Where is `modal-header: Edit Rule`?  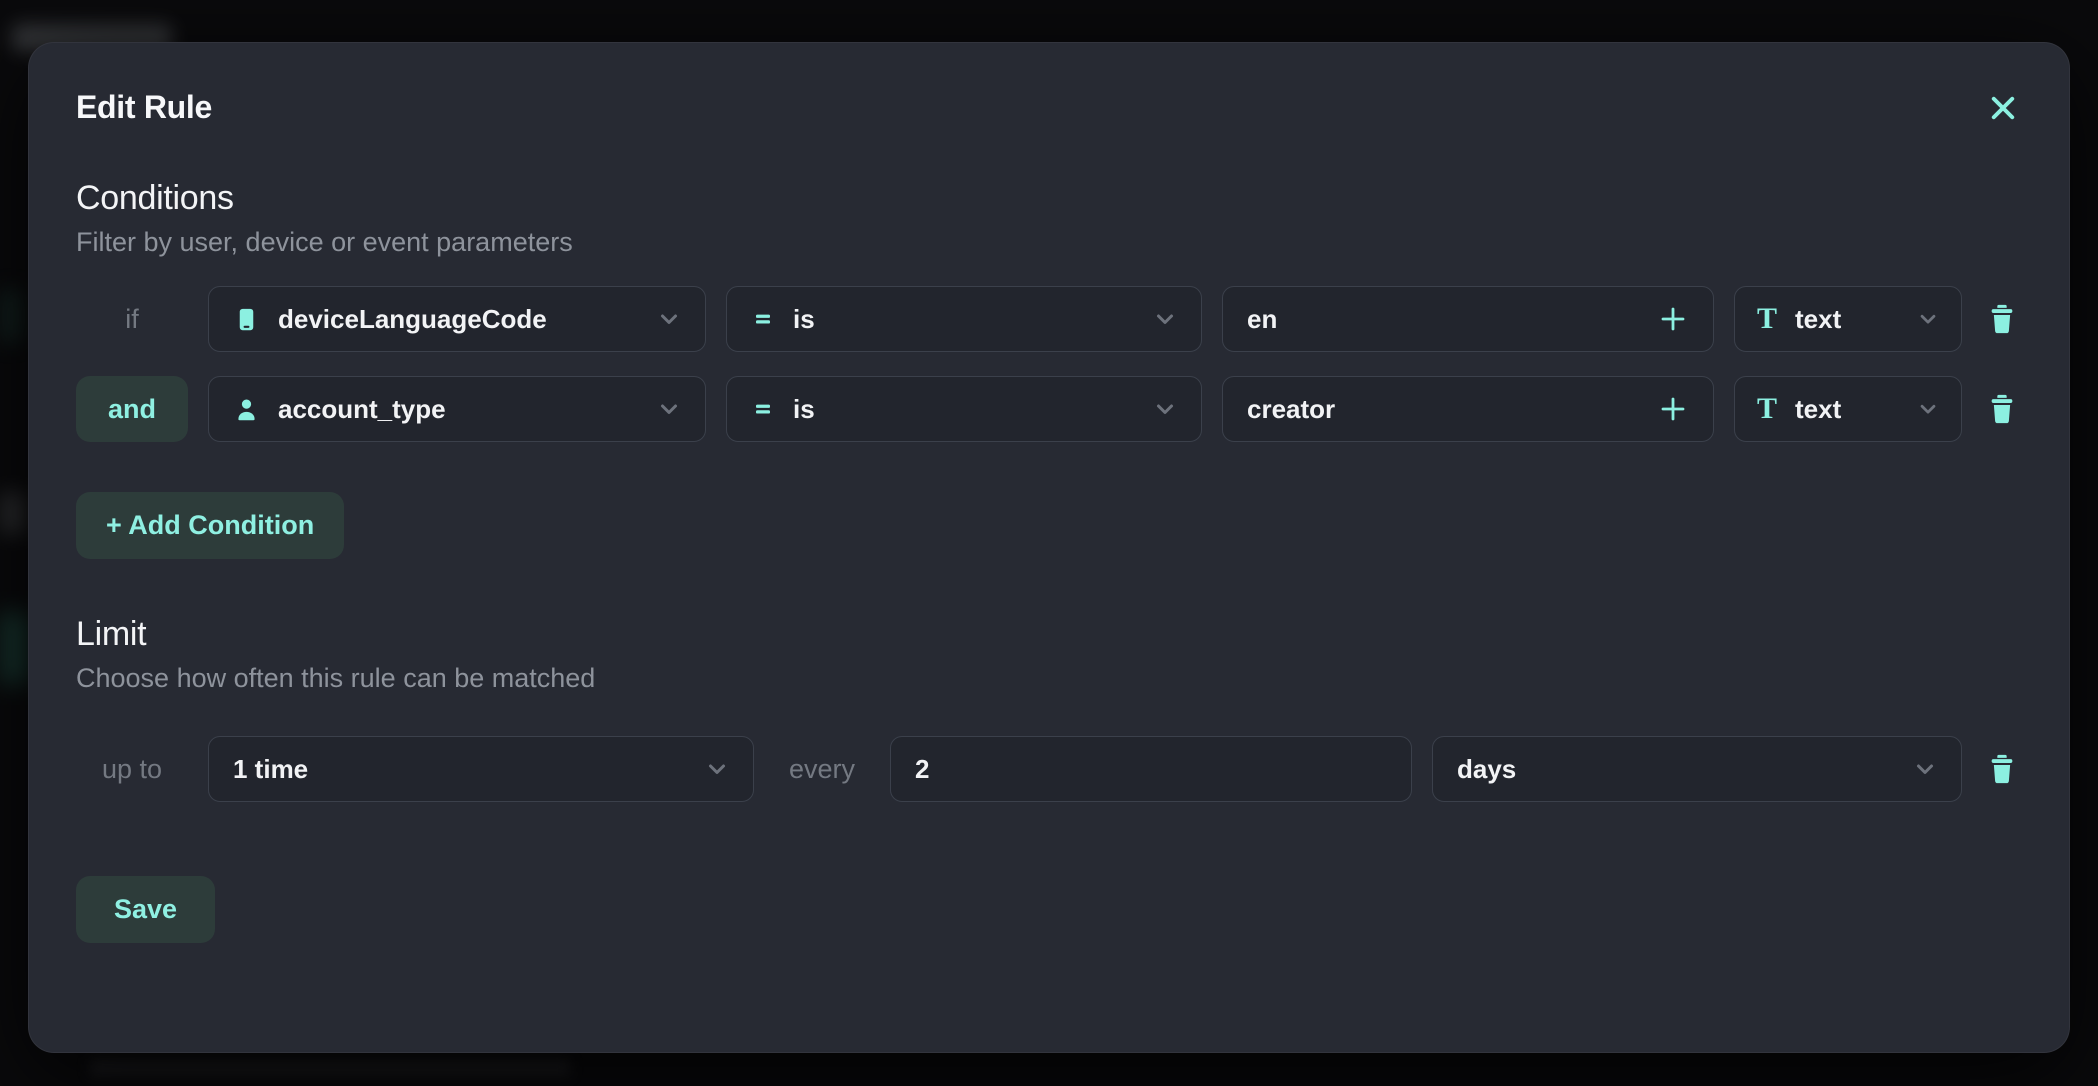
modal-header: Edit Rule is located at coordinates (1049, 108).